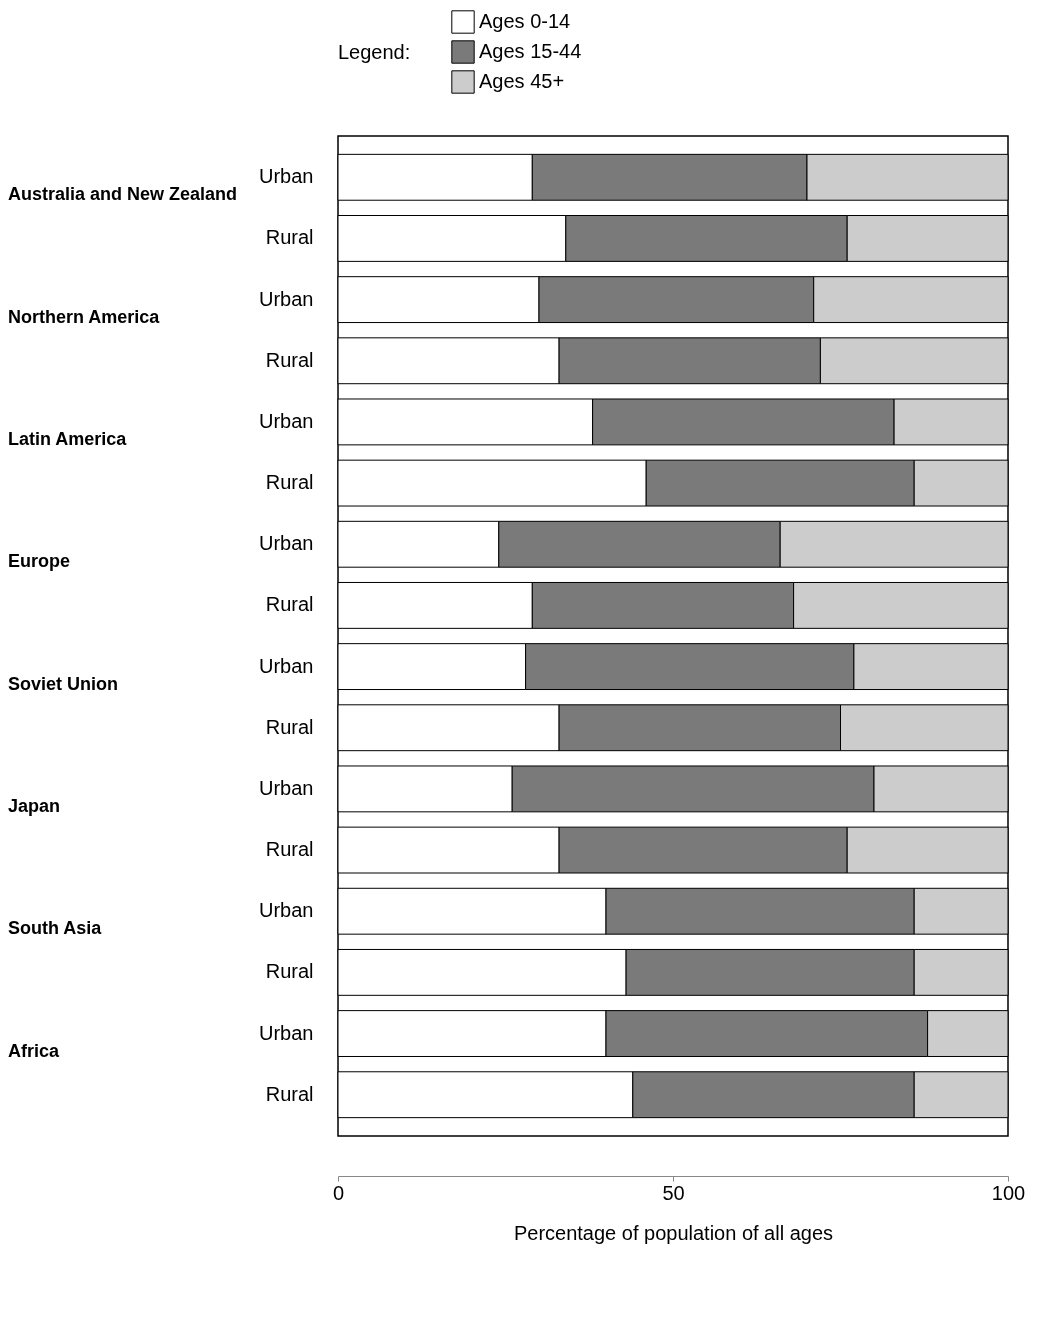 This screenshot has width=1043, height=1344. Describe the element at coordinates (34, 805) in the screenshot. I see `text: Japan` at that location.